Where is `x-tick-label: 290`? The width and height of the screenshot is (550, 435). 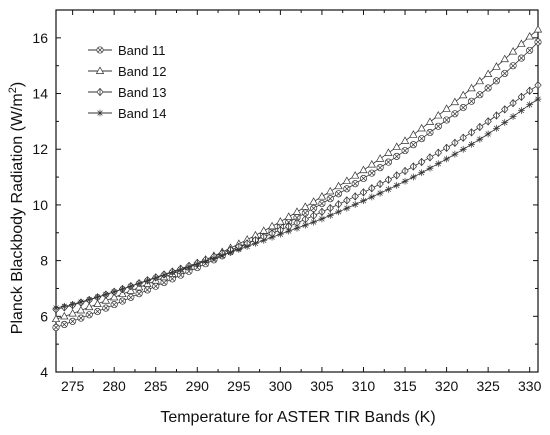
x-tick-label: 290 is located at coordinates (198, 386).